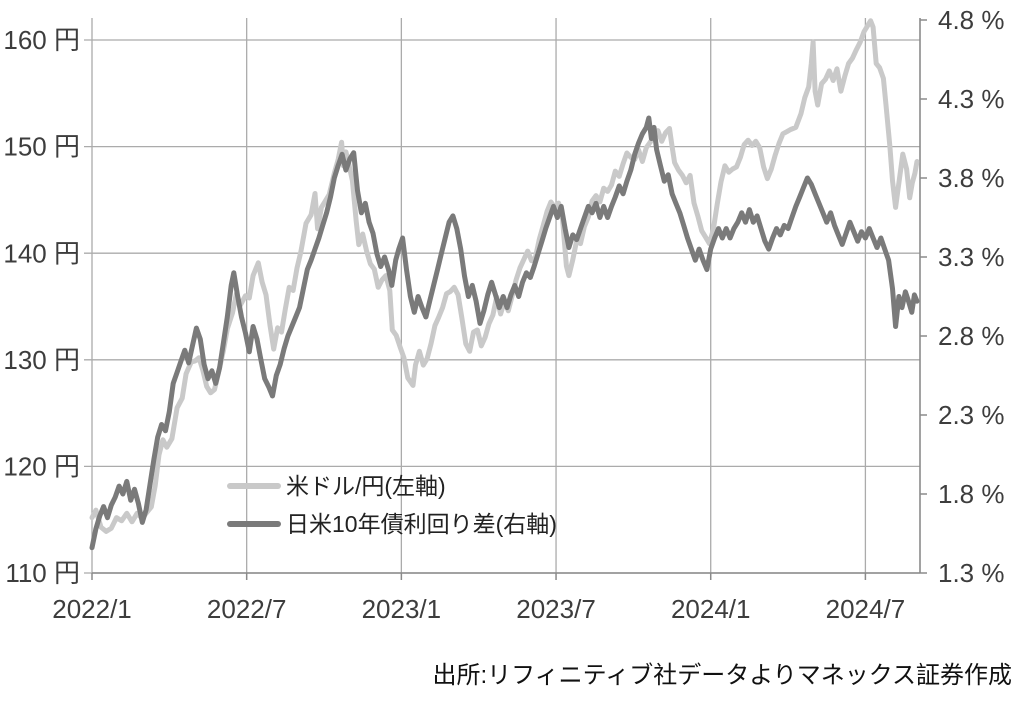  What do you see at coordinates (971, 573) in the screenshot?
I see `right-axis-tick-label: 1.3 %` at bounding box center [971, 573].